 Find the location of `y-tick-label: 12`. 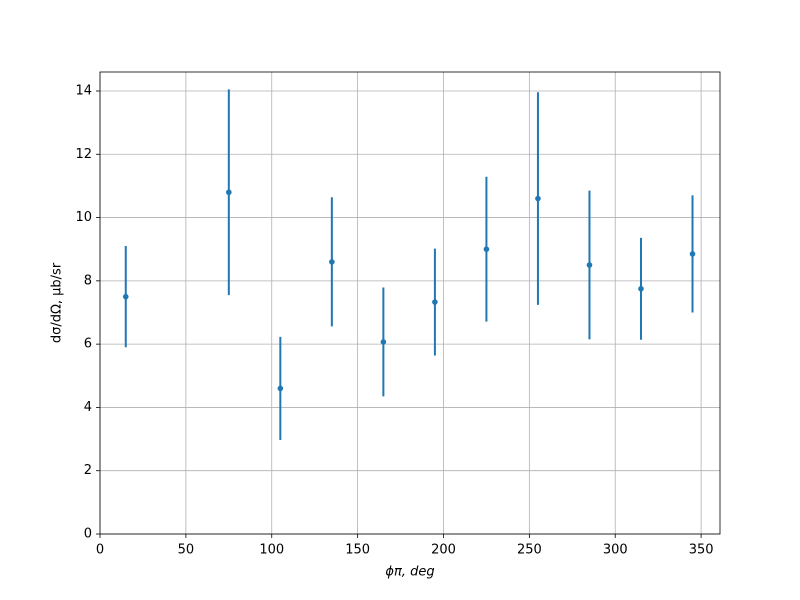

y-tick-label: 12 is located at coordinates (83, 154).